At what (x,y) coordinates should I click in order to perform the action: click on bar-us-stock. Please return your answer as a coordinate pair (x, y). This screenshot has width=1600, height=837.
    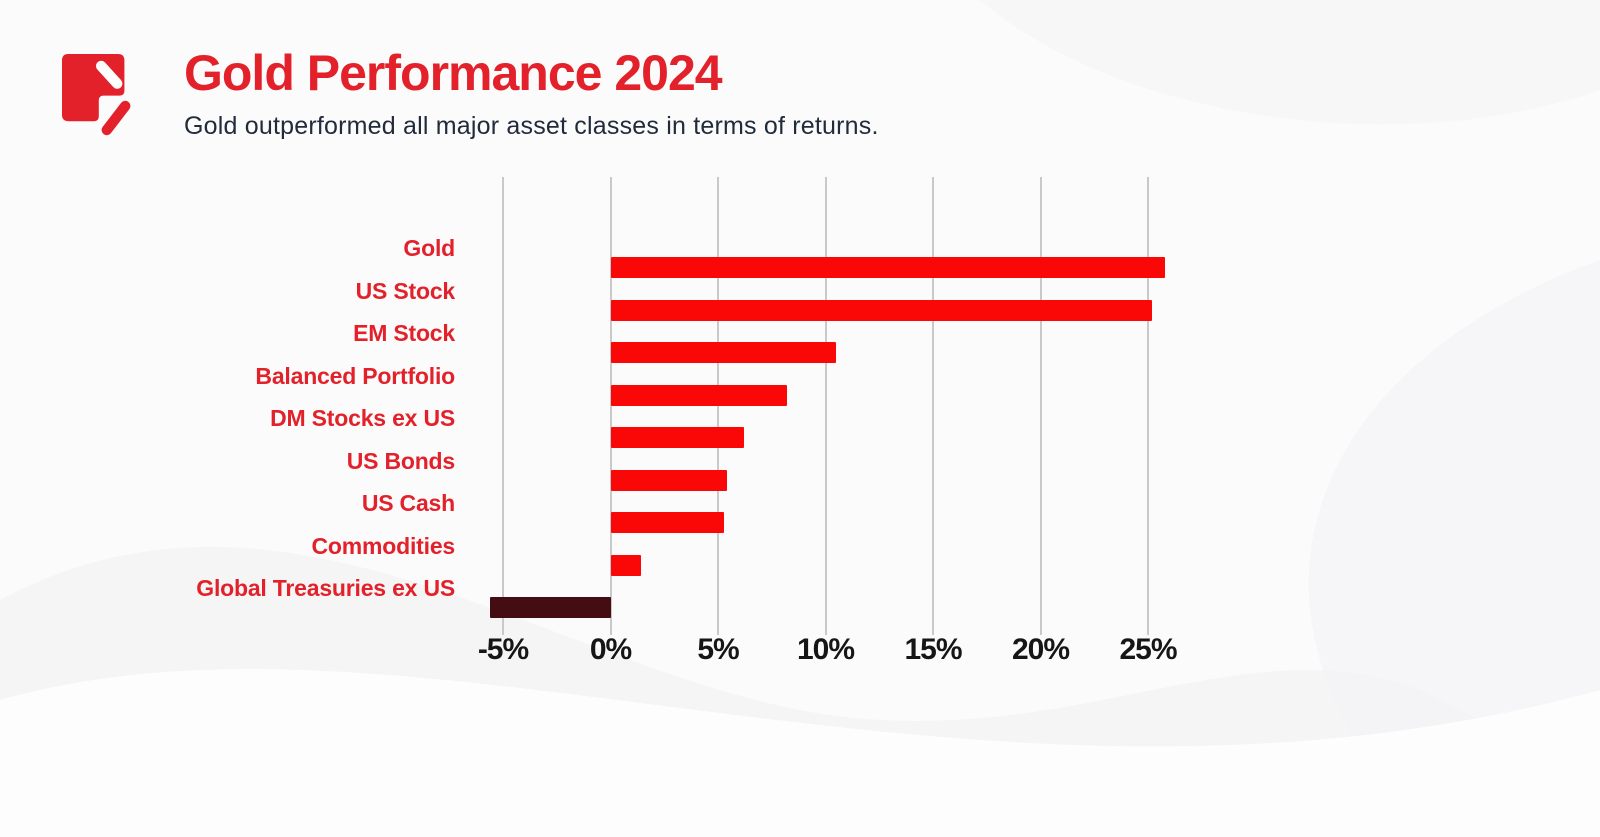
    Looking at the image, I should click on (881, 310).